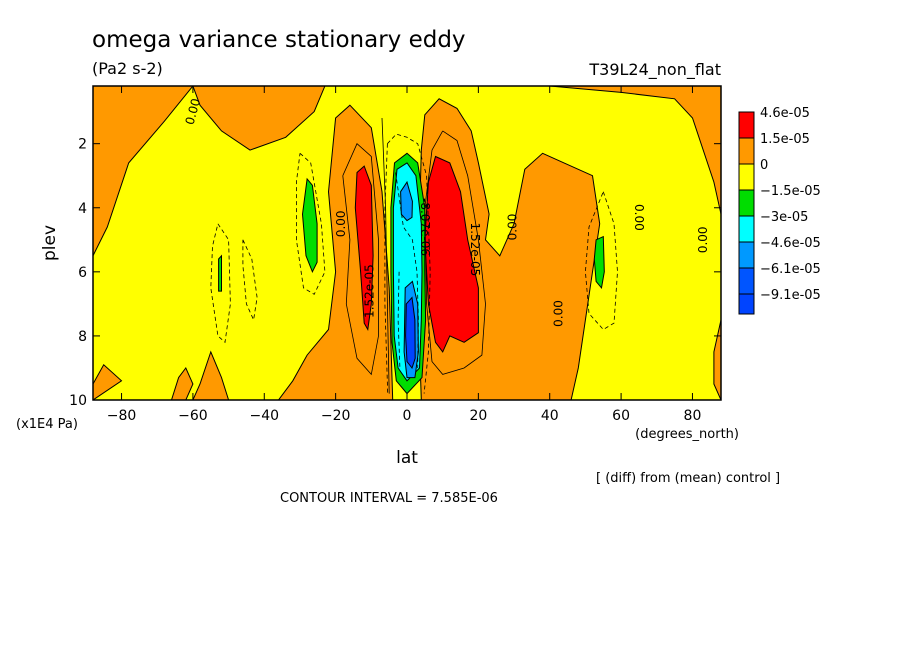 The width and height of the screenshot is (904, 654). What do you see at coordinates (687, 434) in the screenshot?
I see `x-axis-unit: (degrees_north)` at bounding box center [687, 434].